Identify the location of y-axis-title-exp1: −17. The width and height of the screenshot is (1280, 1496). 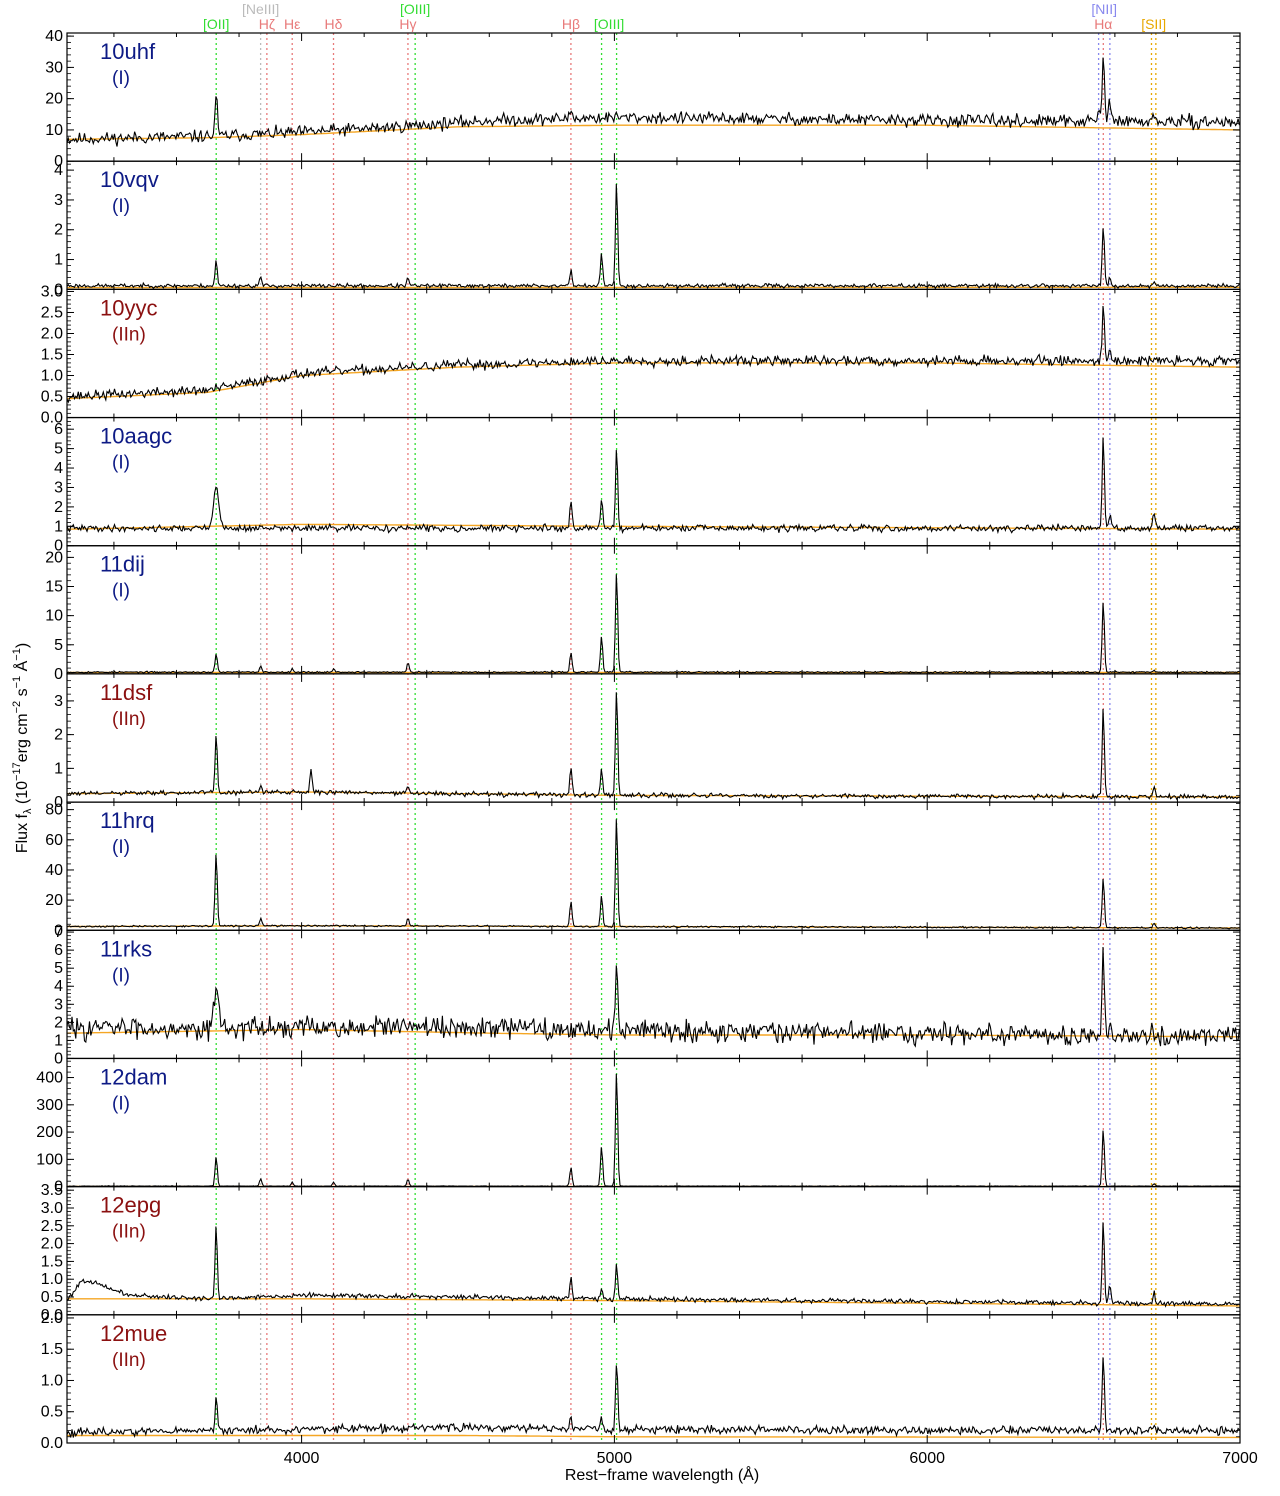
(17, 771).